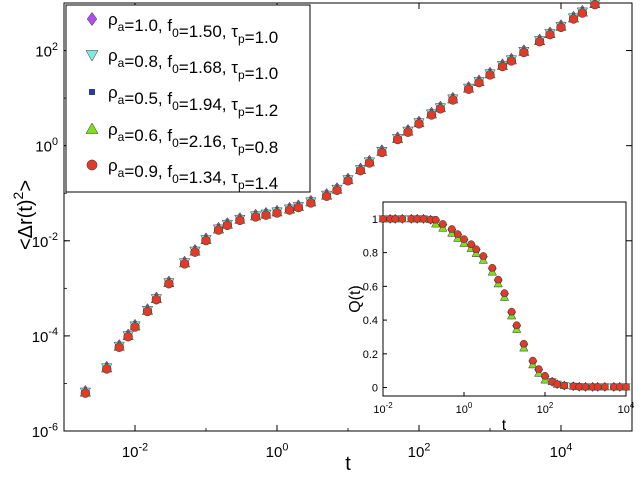  I want to click on legend-label: ρa=0.5, f0=1.94, τp=1.2, so click(193, 101).